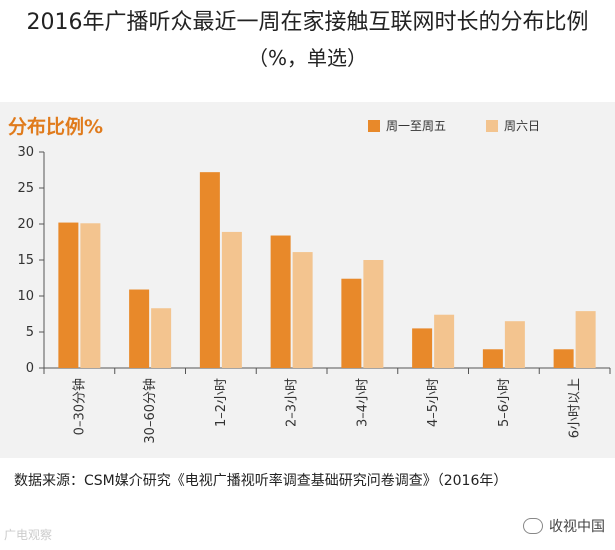 Image resolution: width=615 pixels, height=550 pixels. Describe the element at coordinates (504, 402) in the screenshot. I see `x-tick-label: 5–6小时` at that location.